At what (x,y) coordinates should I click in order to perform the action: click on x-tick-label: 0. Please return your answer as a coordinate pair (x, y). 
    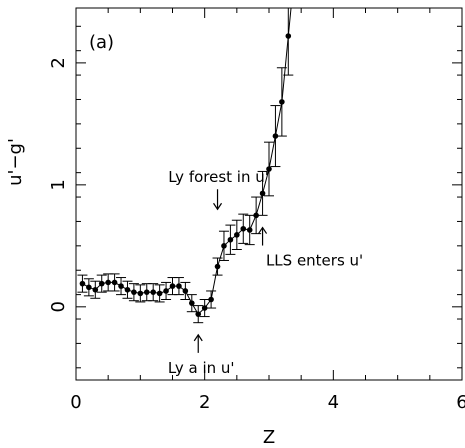
    Looking at the image, I should click on (75, 402).